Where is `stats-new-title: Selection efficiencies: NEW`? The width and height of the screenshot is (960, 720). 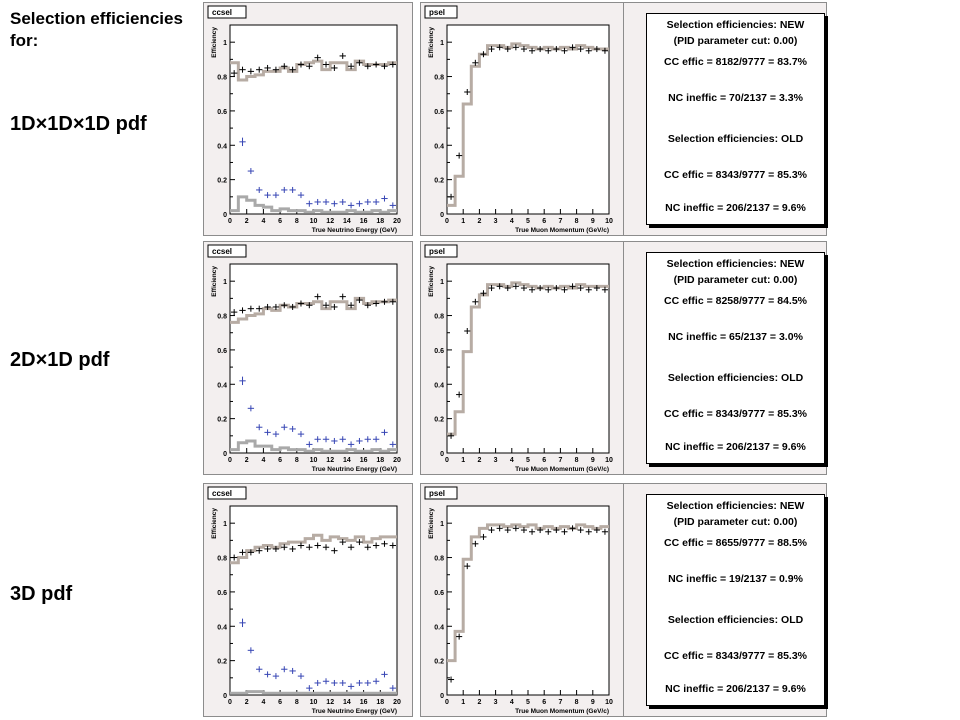
stats-new-title: Selection efficiencies: NEW is located at coordinates (735, 264).